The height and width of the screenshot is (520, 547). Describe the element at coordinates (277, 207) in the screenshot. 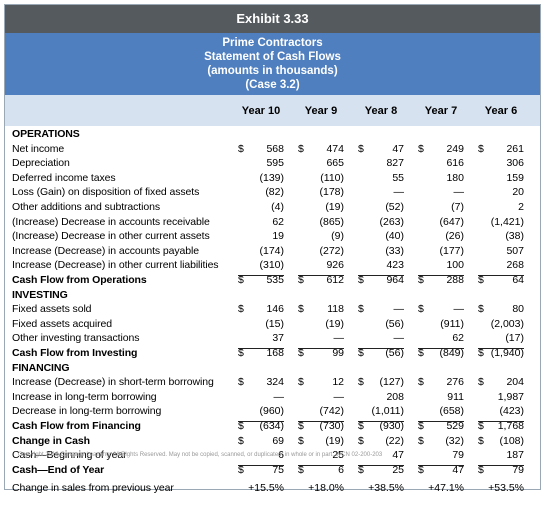

I see `cell-value: (4)` at that location.